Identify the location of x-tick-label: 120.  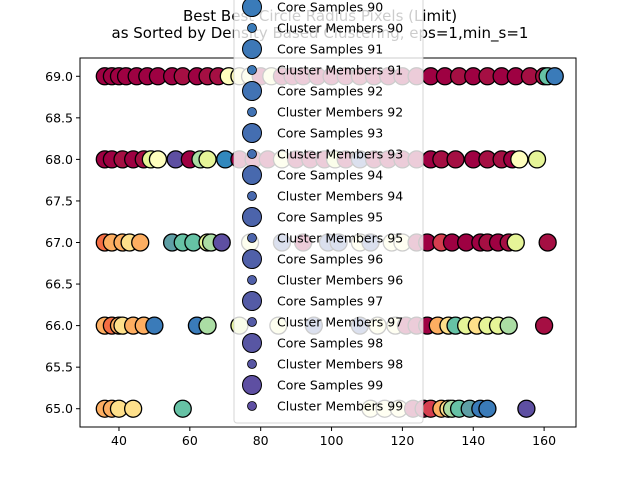
(402, 440).